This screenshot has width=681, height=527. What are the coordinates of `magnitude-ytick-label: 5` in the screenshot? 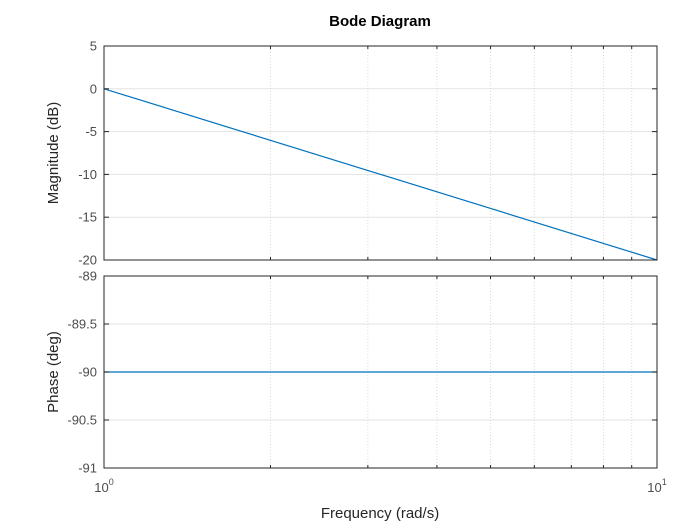 It's located at (93, 46).